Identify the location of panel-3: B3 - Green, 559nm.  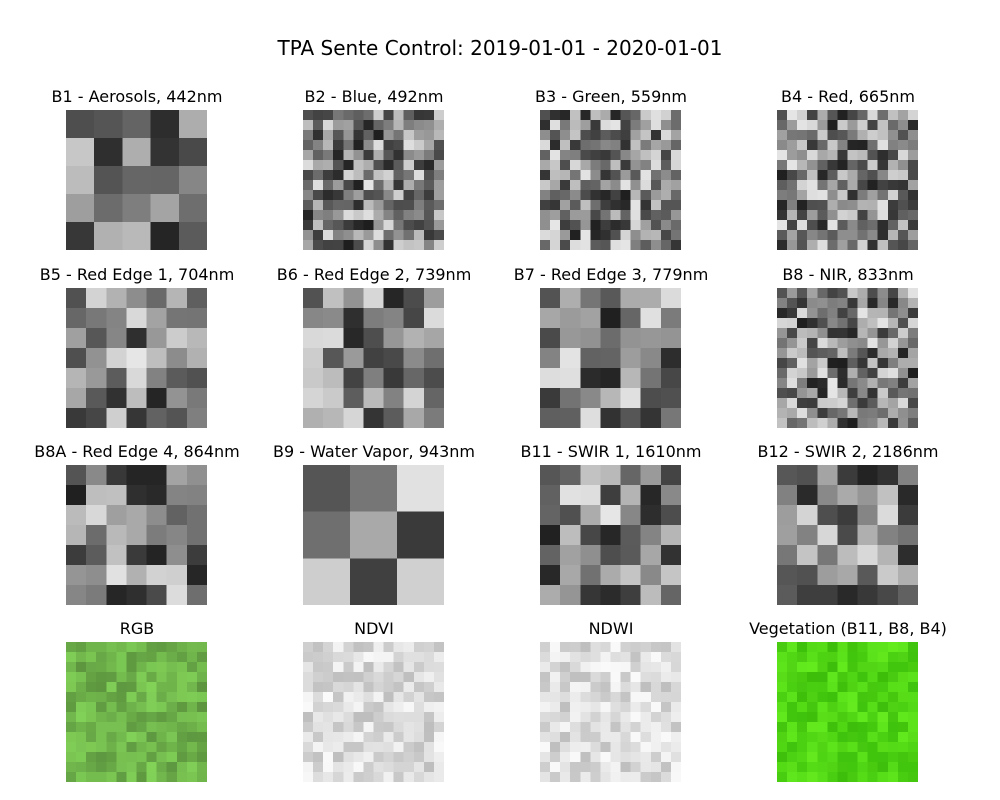
(611, 172).